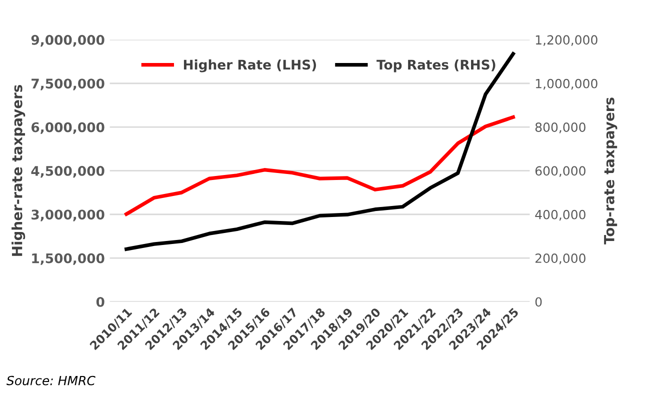 The width and height of the screenshot is (646, 397). What do you see at coordinates (68, 84) in the screenshot?
I see `y-tick-label: 7,500,000` at bounding box center [68, 84].